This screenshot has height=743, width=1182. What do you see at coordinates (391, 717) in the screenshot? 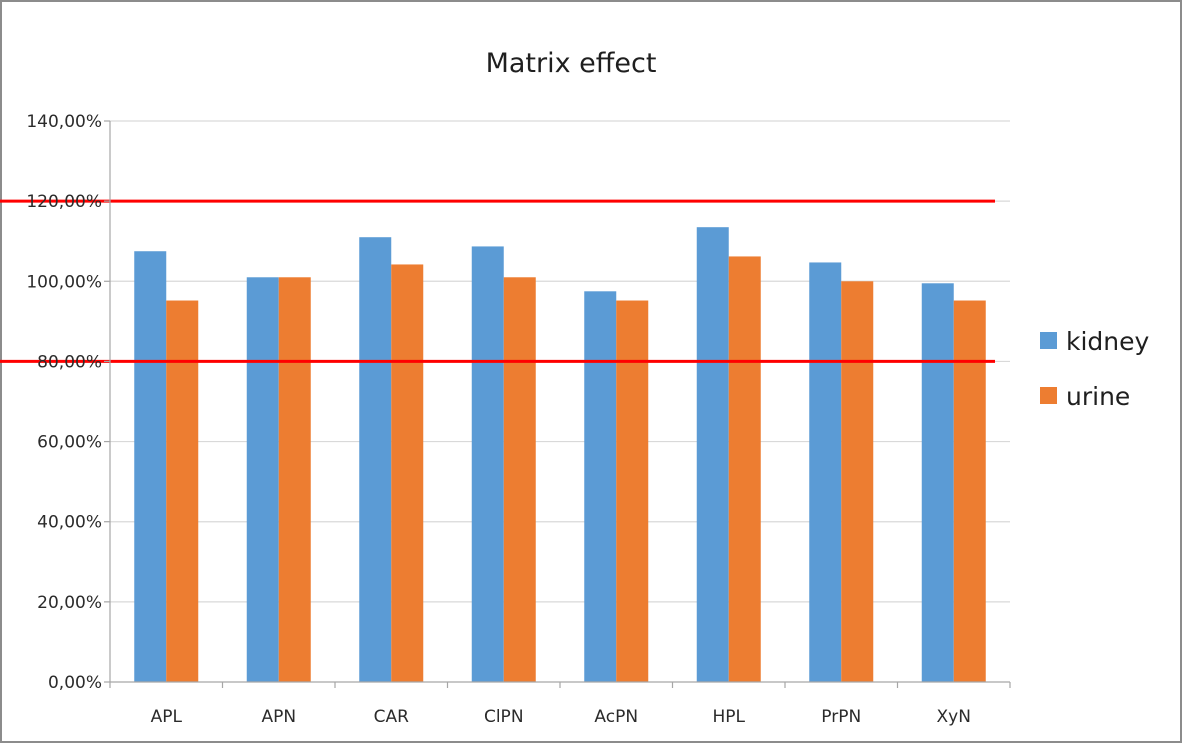
I see `x-tick-label: CAR` at bounding box center [391, 717].